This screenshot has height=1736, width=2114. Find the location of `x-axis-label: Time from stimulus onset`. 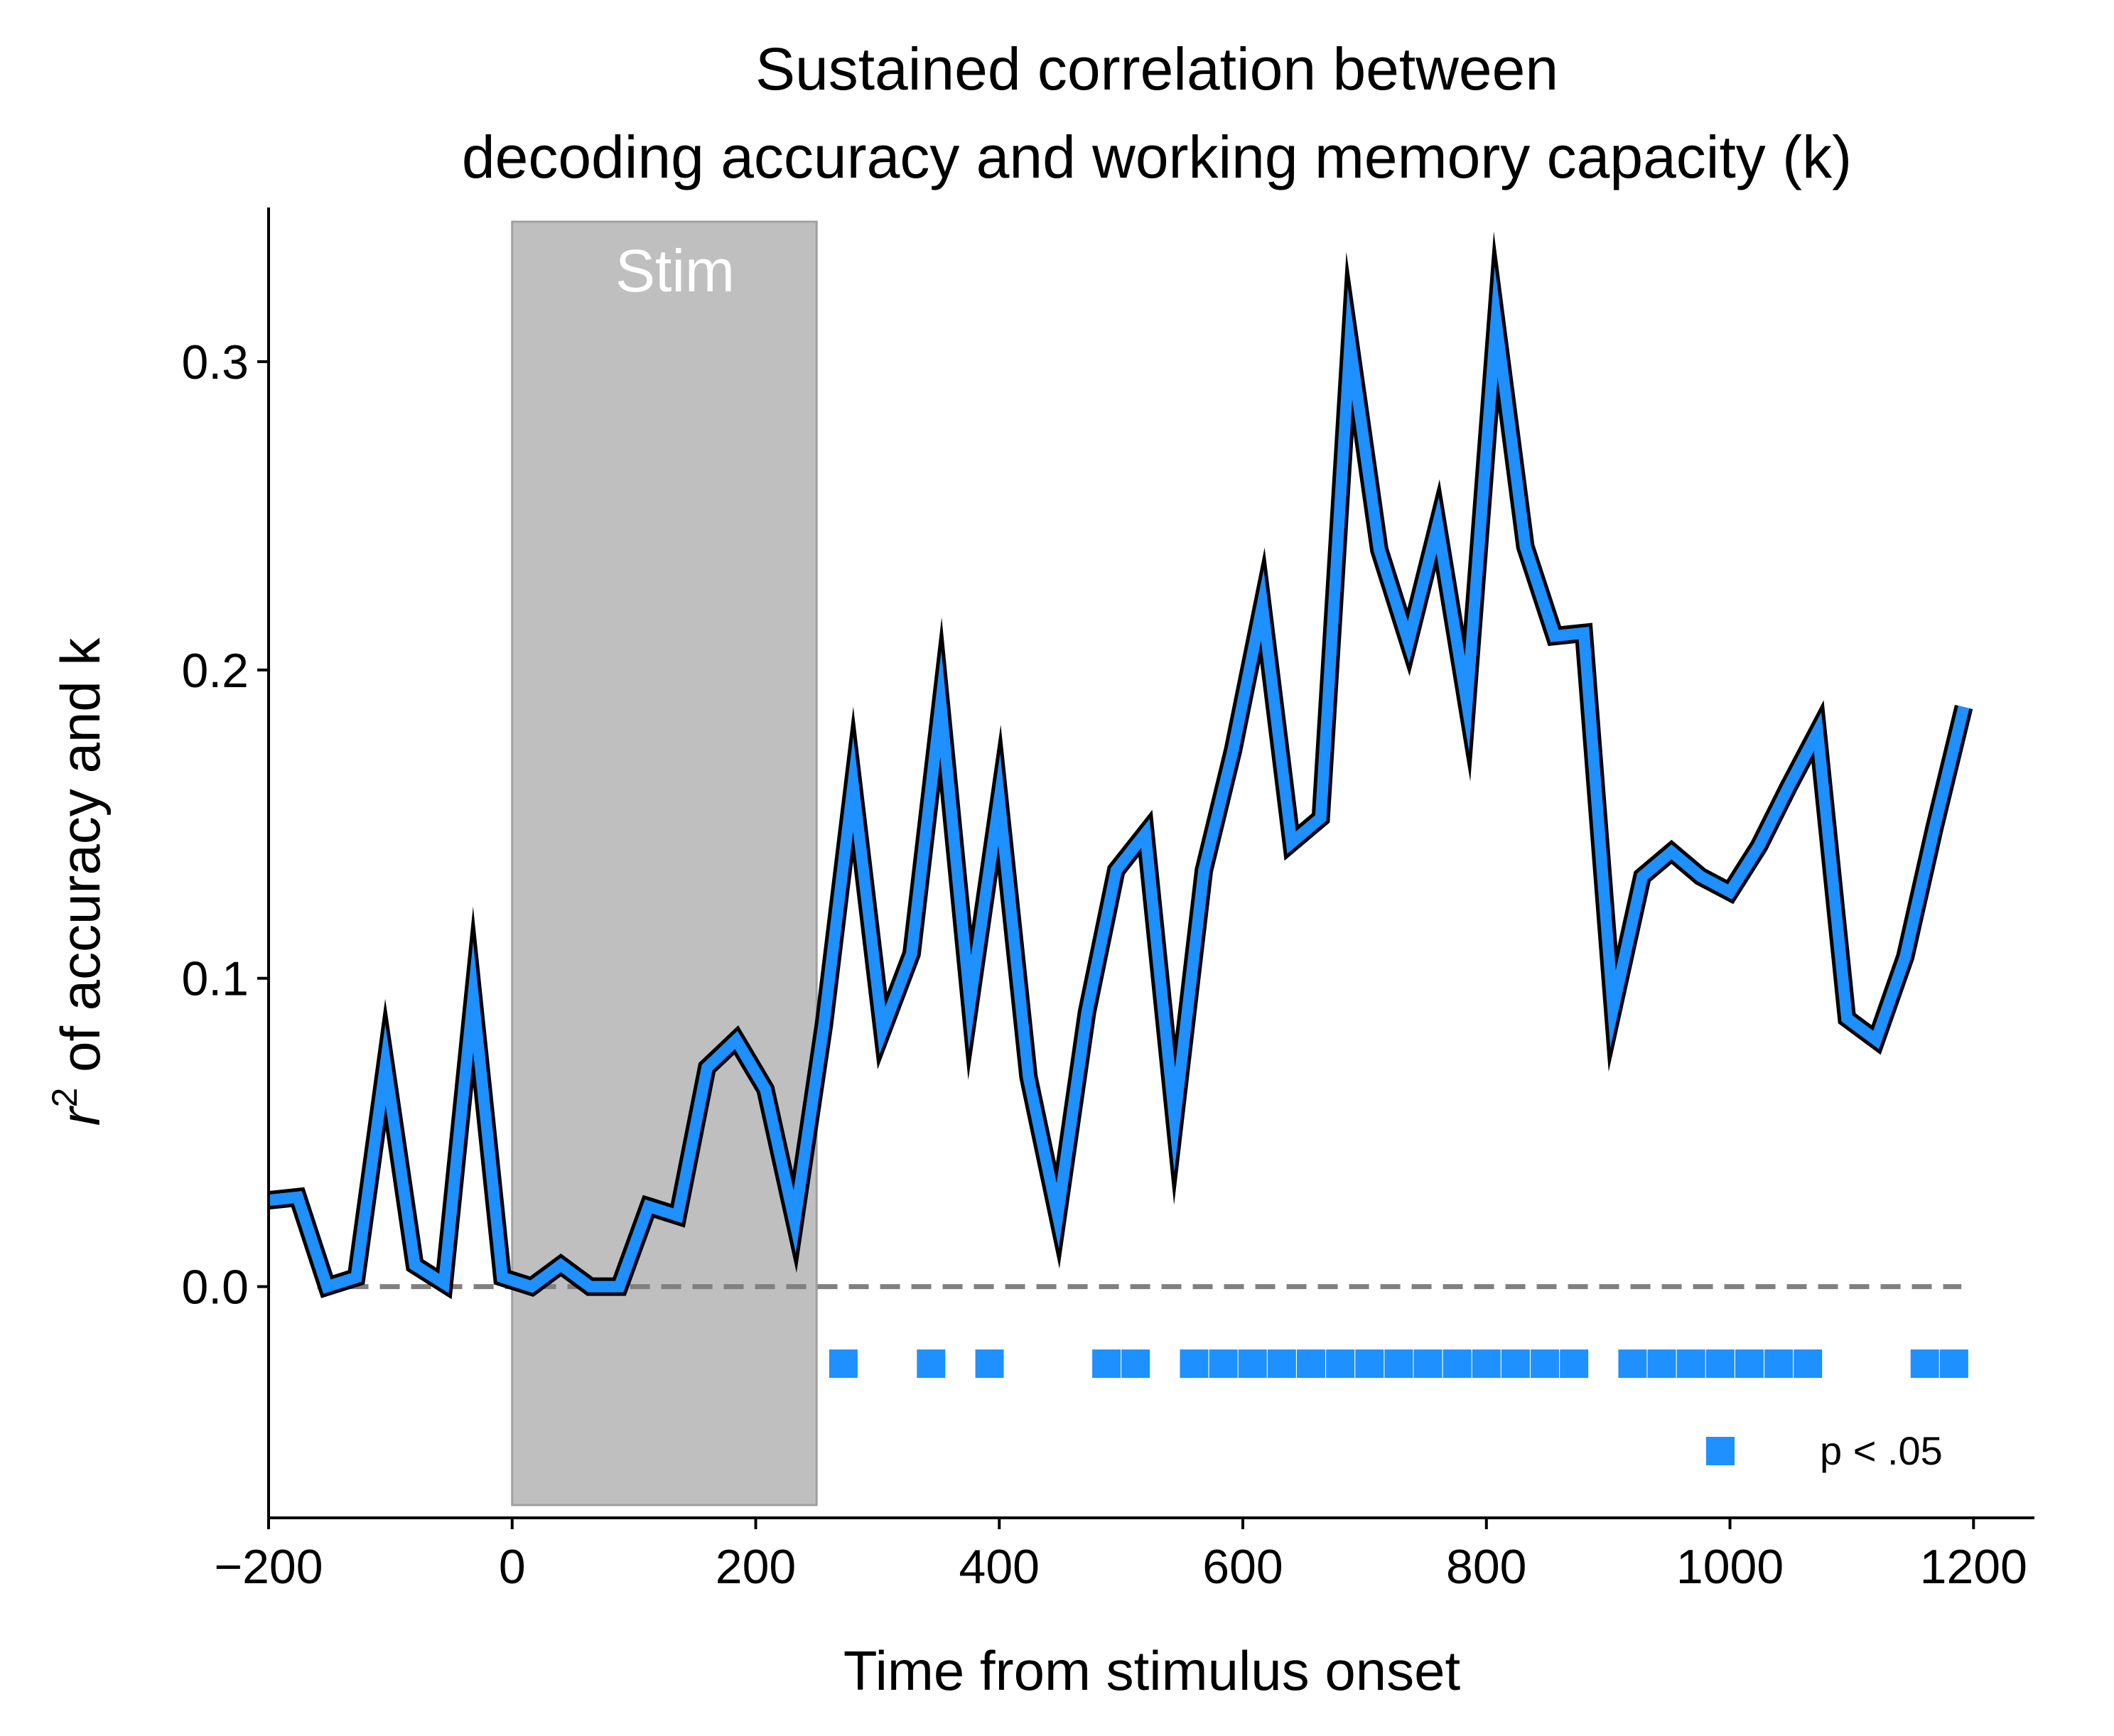

x-axis-label: Time from stimulus onset is located at coordinates (1152, 1671).